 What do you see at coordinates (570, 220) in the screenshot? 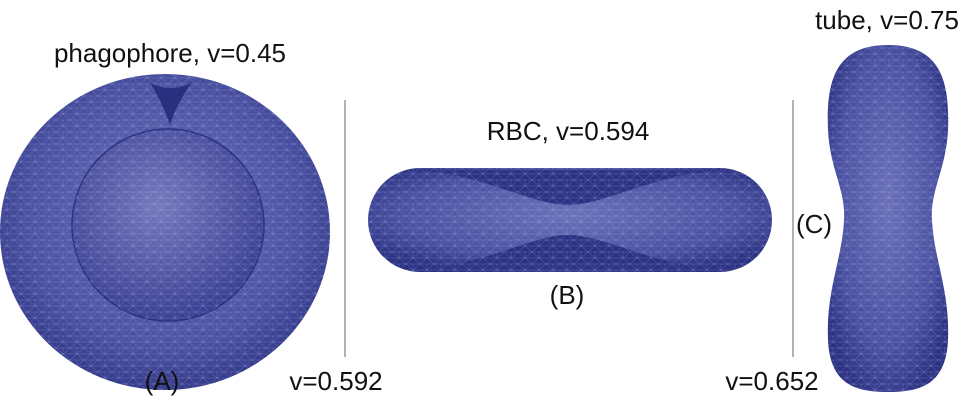
I see `rbc-shape` at bounding box center [570, 220].